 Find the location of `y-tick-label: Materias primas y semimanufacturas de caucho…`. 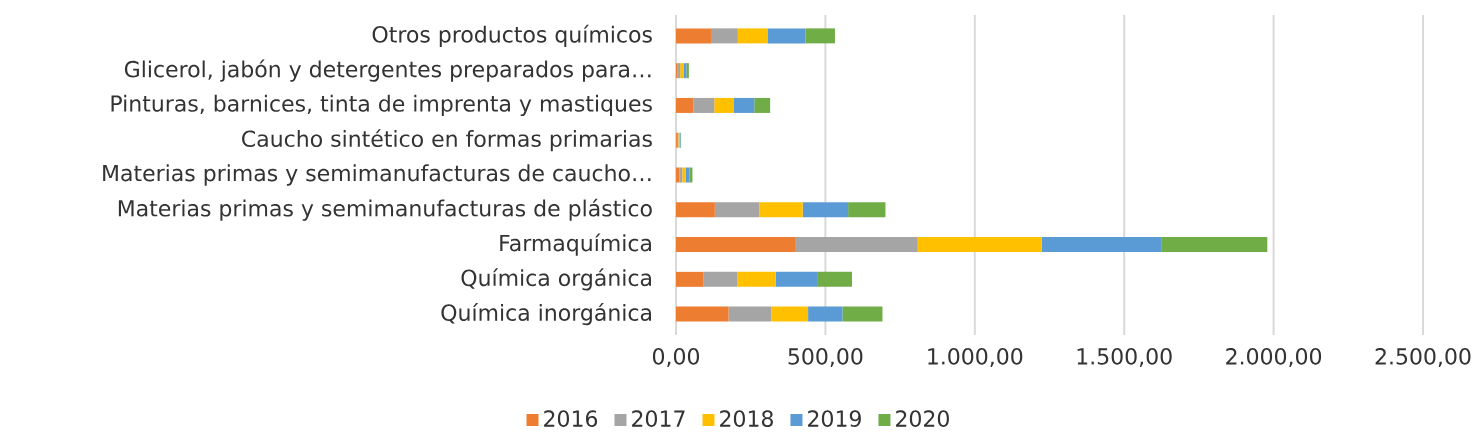

y-tick-label: Materias primas y semimanufacturas de caucho… is located at coordinates (377, 175).